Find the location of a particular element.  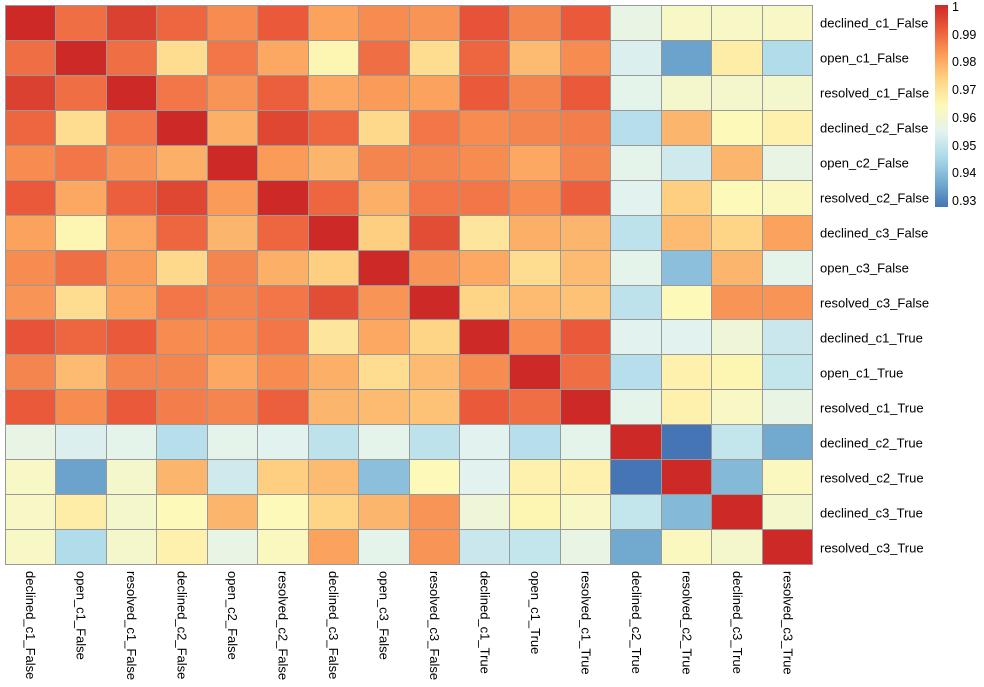

row-label: resolved_c1_False is located at coordinates (875, 92).